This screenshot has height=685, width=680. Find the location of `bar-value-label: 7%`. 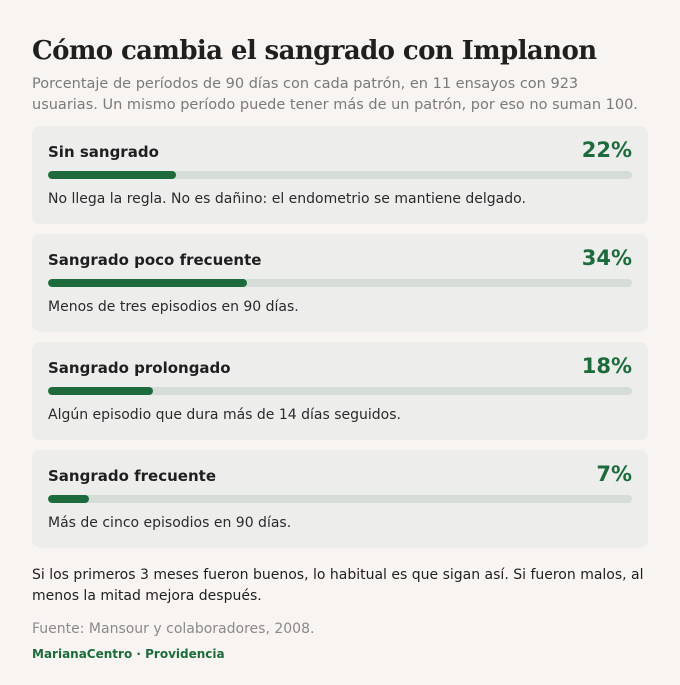

bar-value-label: 7% is located at coordinates (614, 474).